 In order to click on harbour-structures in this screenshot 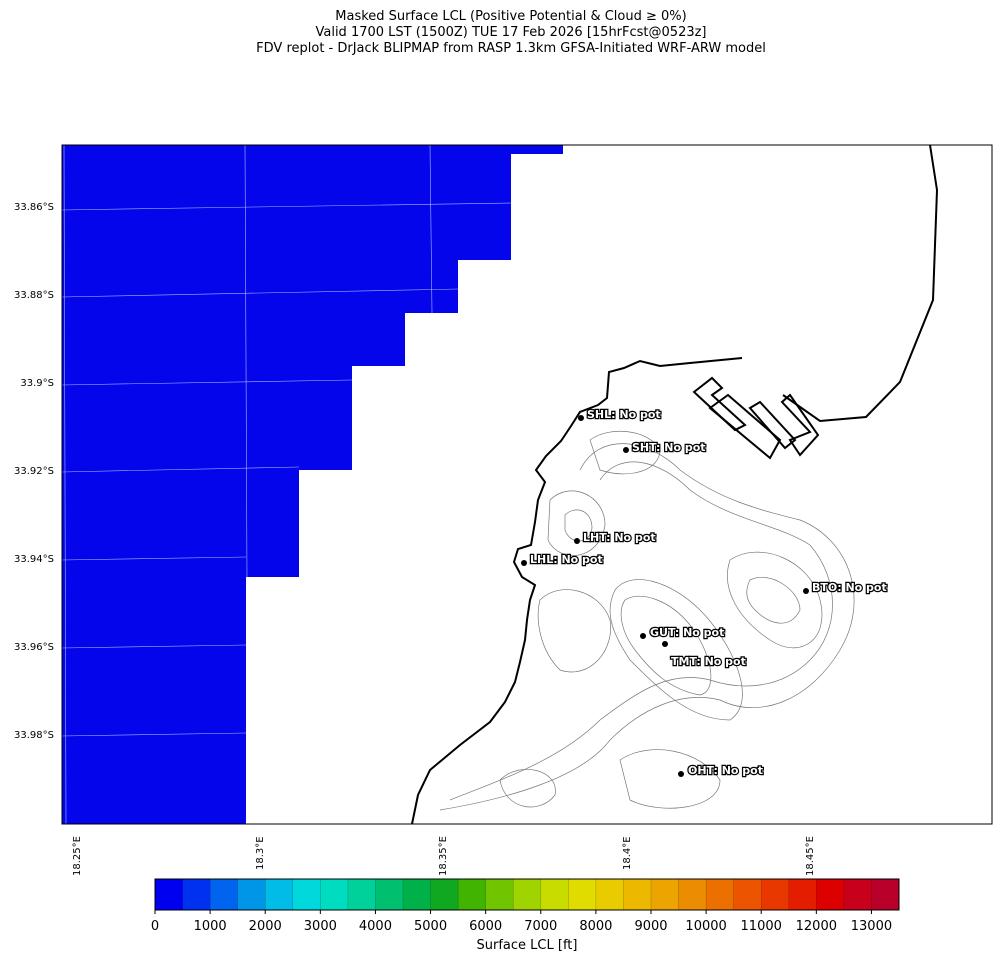, I will do `click(756, 418)`.